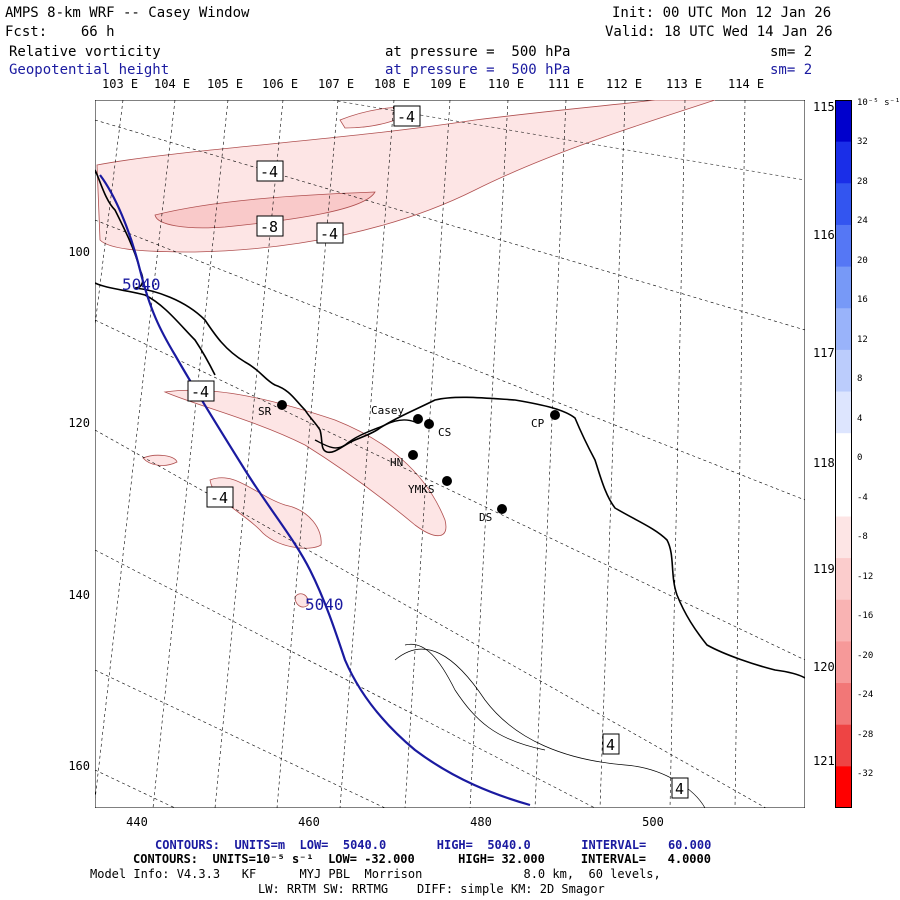 The height and width of the screenshot is (900, 900). I want to click on lon-label: 104 E, so click(172, 84).